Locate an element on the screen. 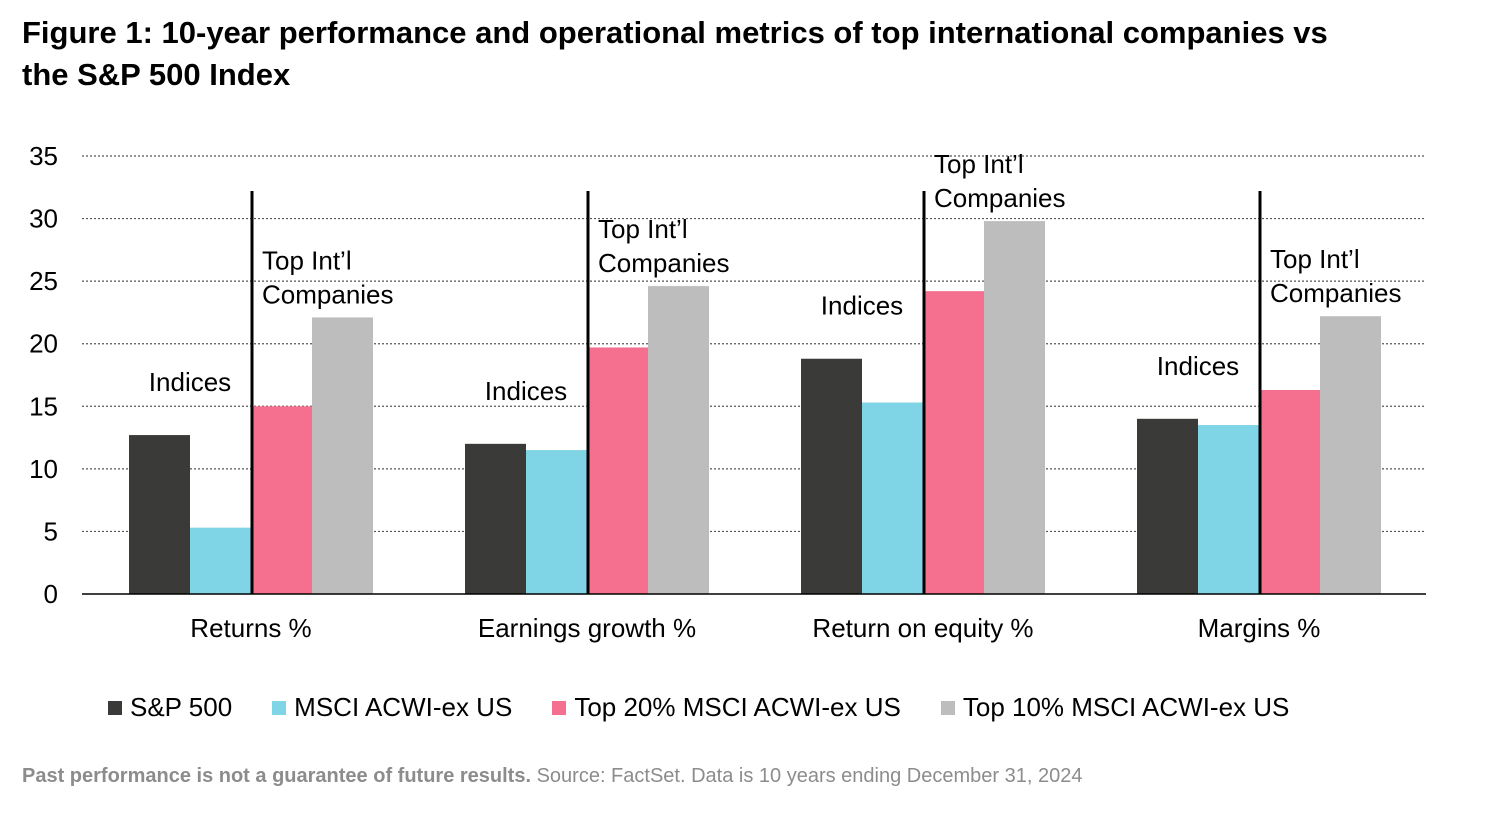 This screenshot has height=835, width=1500. legend-item-sp500: S&P 500 is located at coordinates (170, 707).